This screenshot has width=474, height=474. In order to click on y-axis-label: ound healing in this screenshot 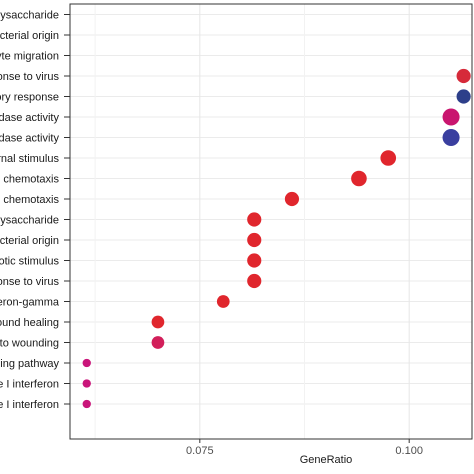, I will do `click(29, 323)`.